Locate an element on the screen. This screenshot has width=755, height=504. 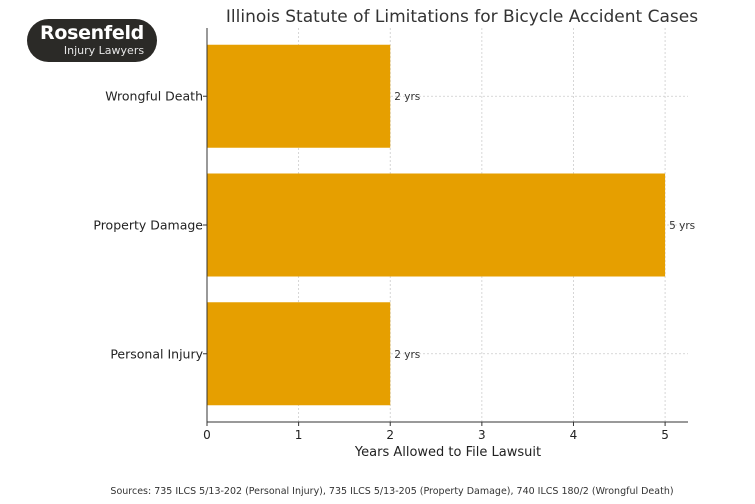
x-tick-label: 3 is located at coordinates (482, 435).